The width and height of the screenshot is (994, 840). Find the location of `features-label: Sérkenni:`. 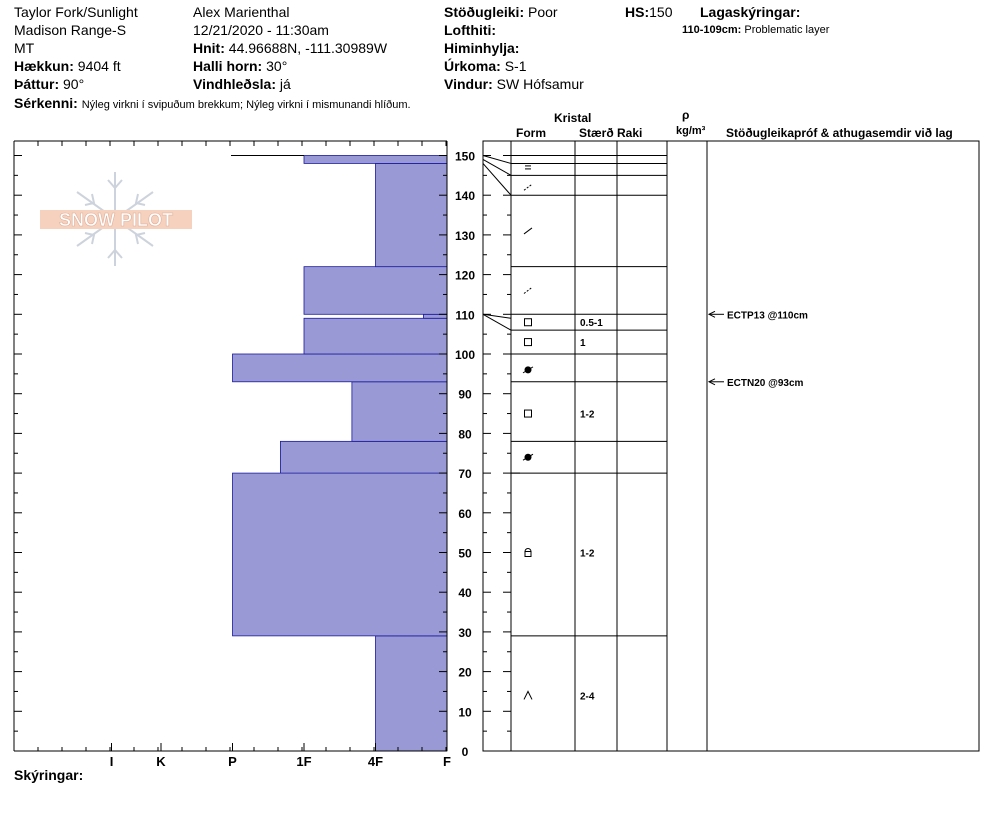

features-label: Sérkenni: is located at coordinates (46, 103).